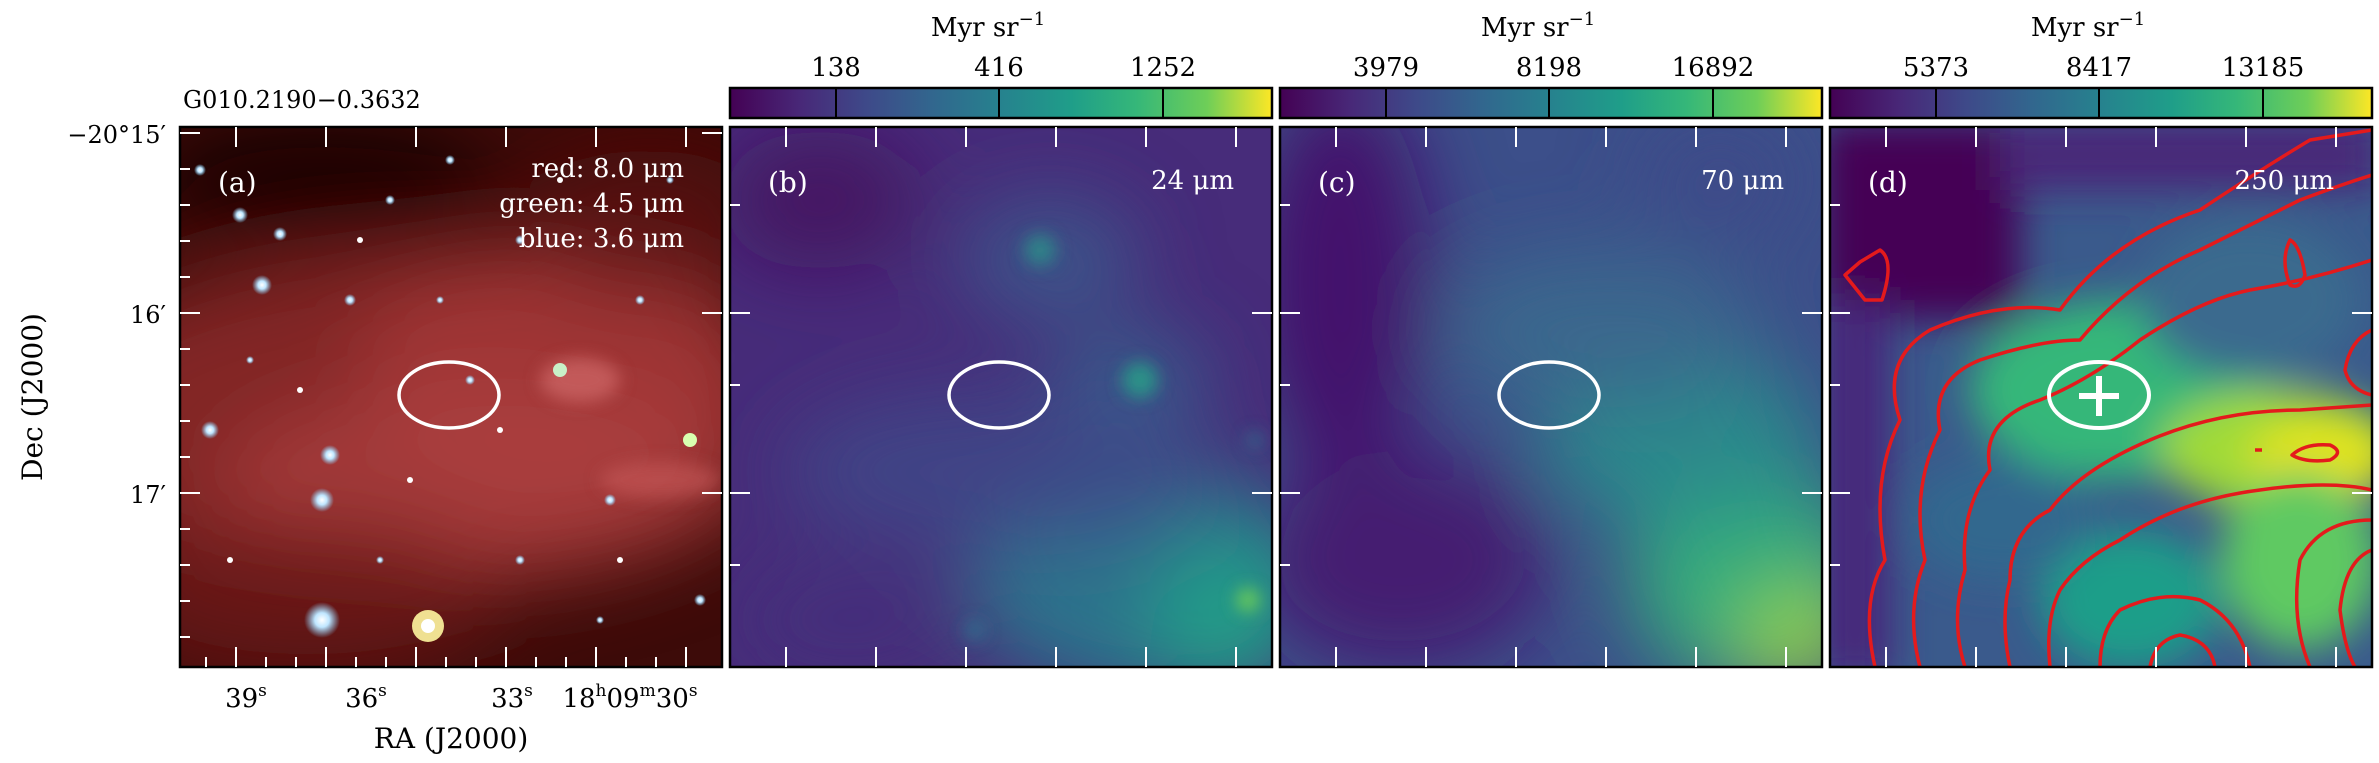 The width and height of the screenshot is (2379, 763). I want to click on panel-d-band: 250 μm, so click(2284, 181).